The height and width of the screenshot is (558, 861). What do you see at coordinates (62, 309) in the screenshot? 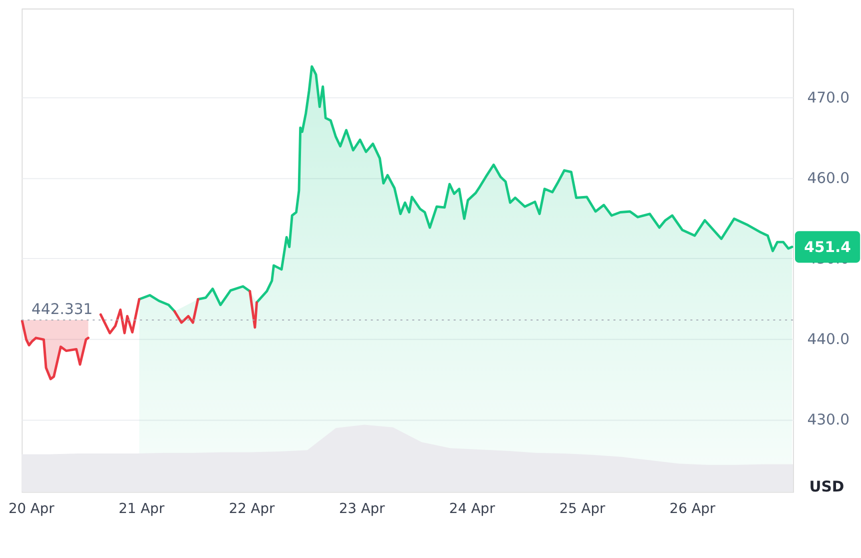
I see `ref-line-label: 442.331` at bounding box center [62, 309].